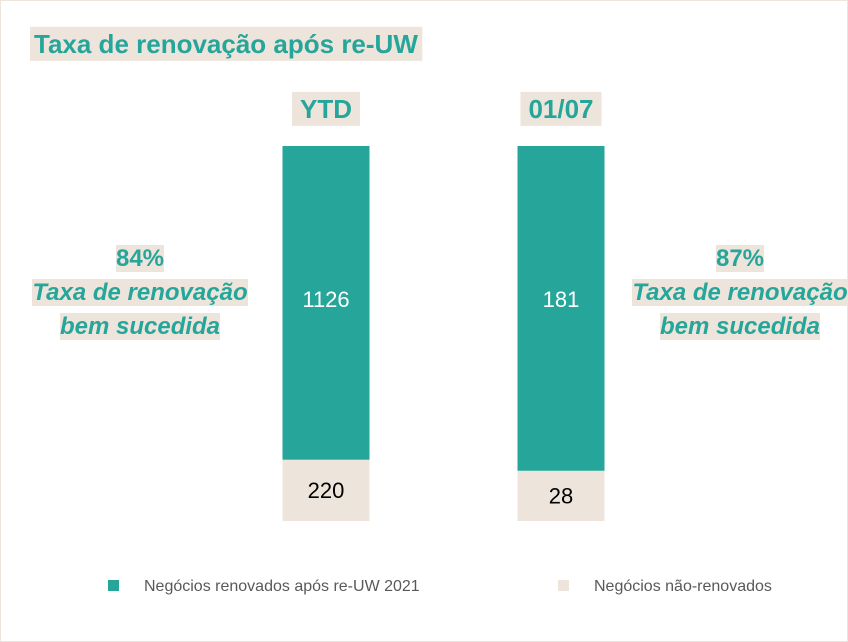 This screenshot has height=642, width=848. I want to click on value-label: 28, so click(561, 496).